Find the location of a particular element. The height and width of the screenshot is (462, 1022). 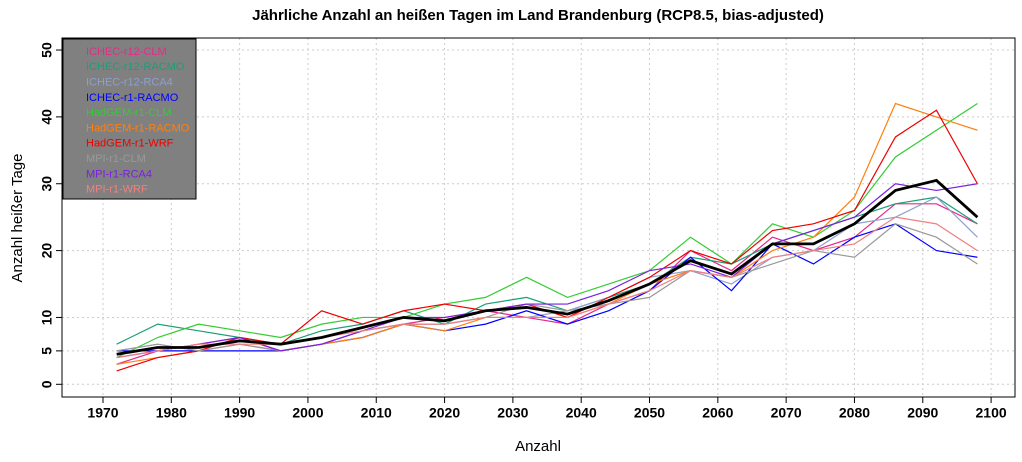

y-tick-label: 40 is located at coordinates (47, 117).